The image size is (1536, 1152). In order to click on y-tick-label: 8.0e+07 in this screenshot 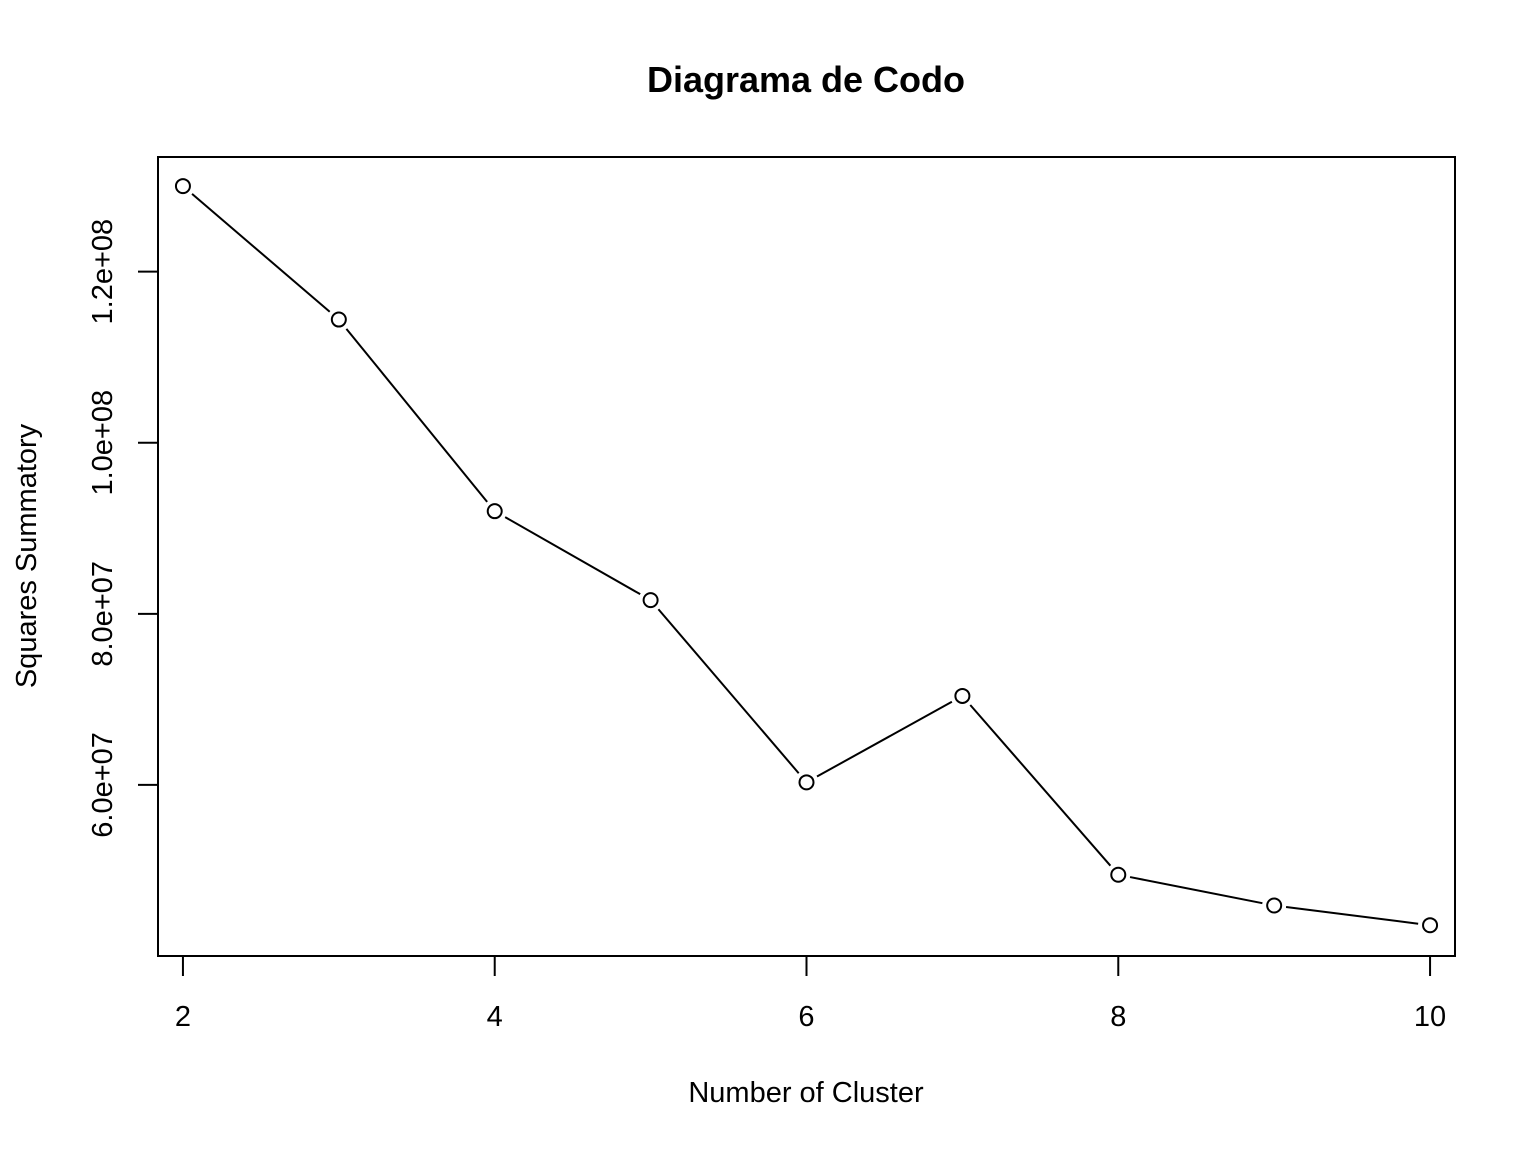, I will do `click(103, 614)`.